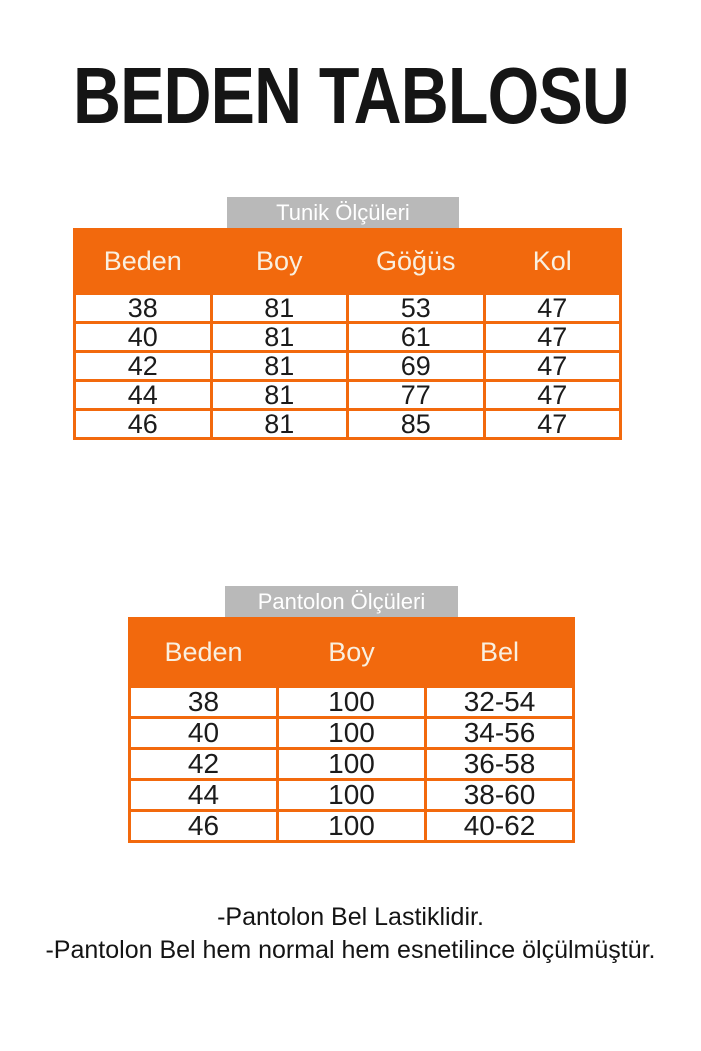  Describe the element at coordinates (416, 261) in the screenshot. I see `column-header-gogus: Göğüs` at that location.